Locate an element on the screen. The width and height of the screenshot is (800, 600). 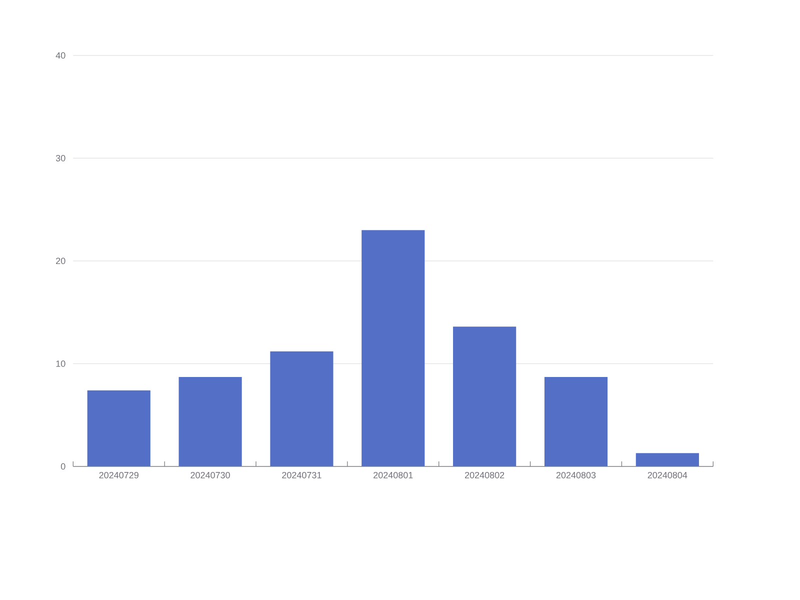
x-tick-label: 20240802 is located at coordinates (484, 475).